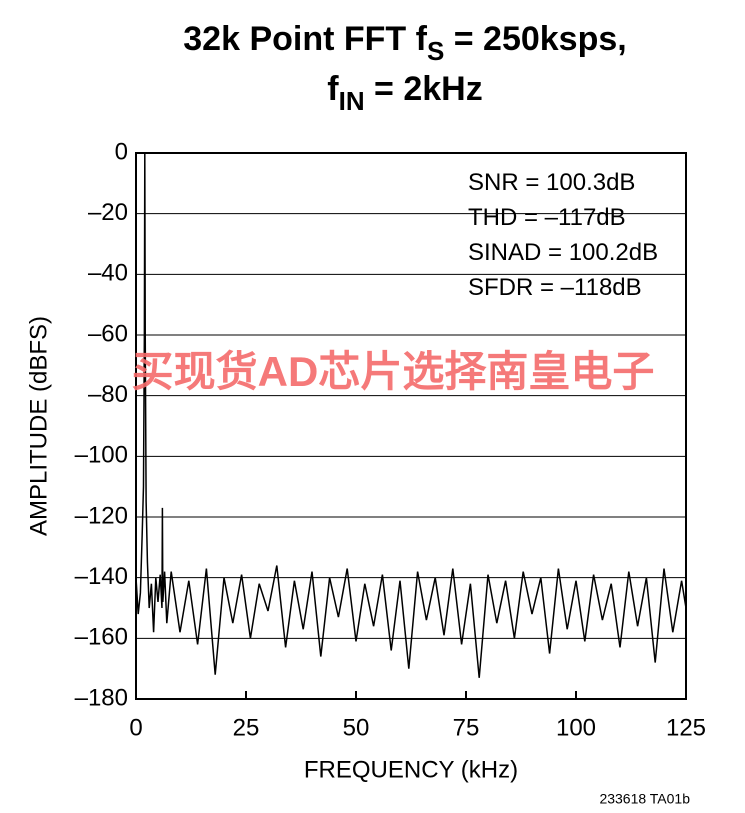  I want to click on y-tick-label: –160, so click(101, 637).